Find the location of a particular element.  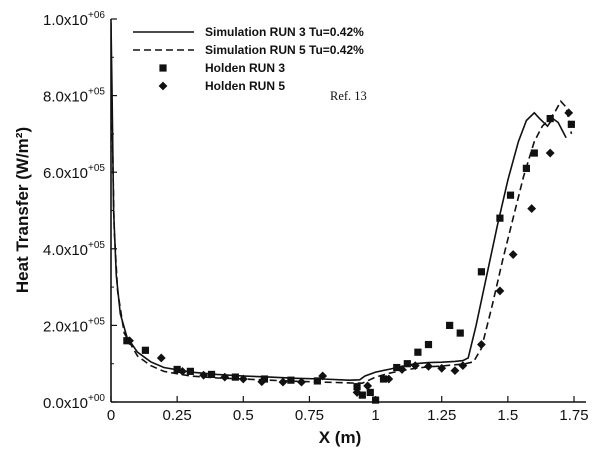

x-tick-label: 0 is located at coordinates (111, 415).